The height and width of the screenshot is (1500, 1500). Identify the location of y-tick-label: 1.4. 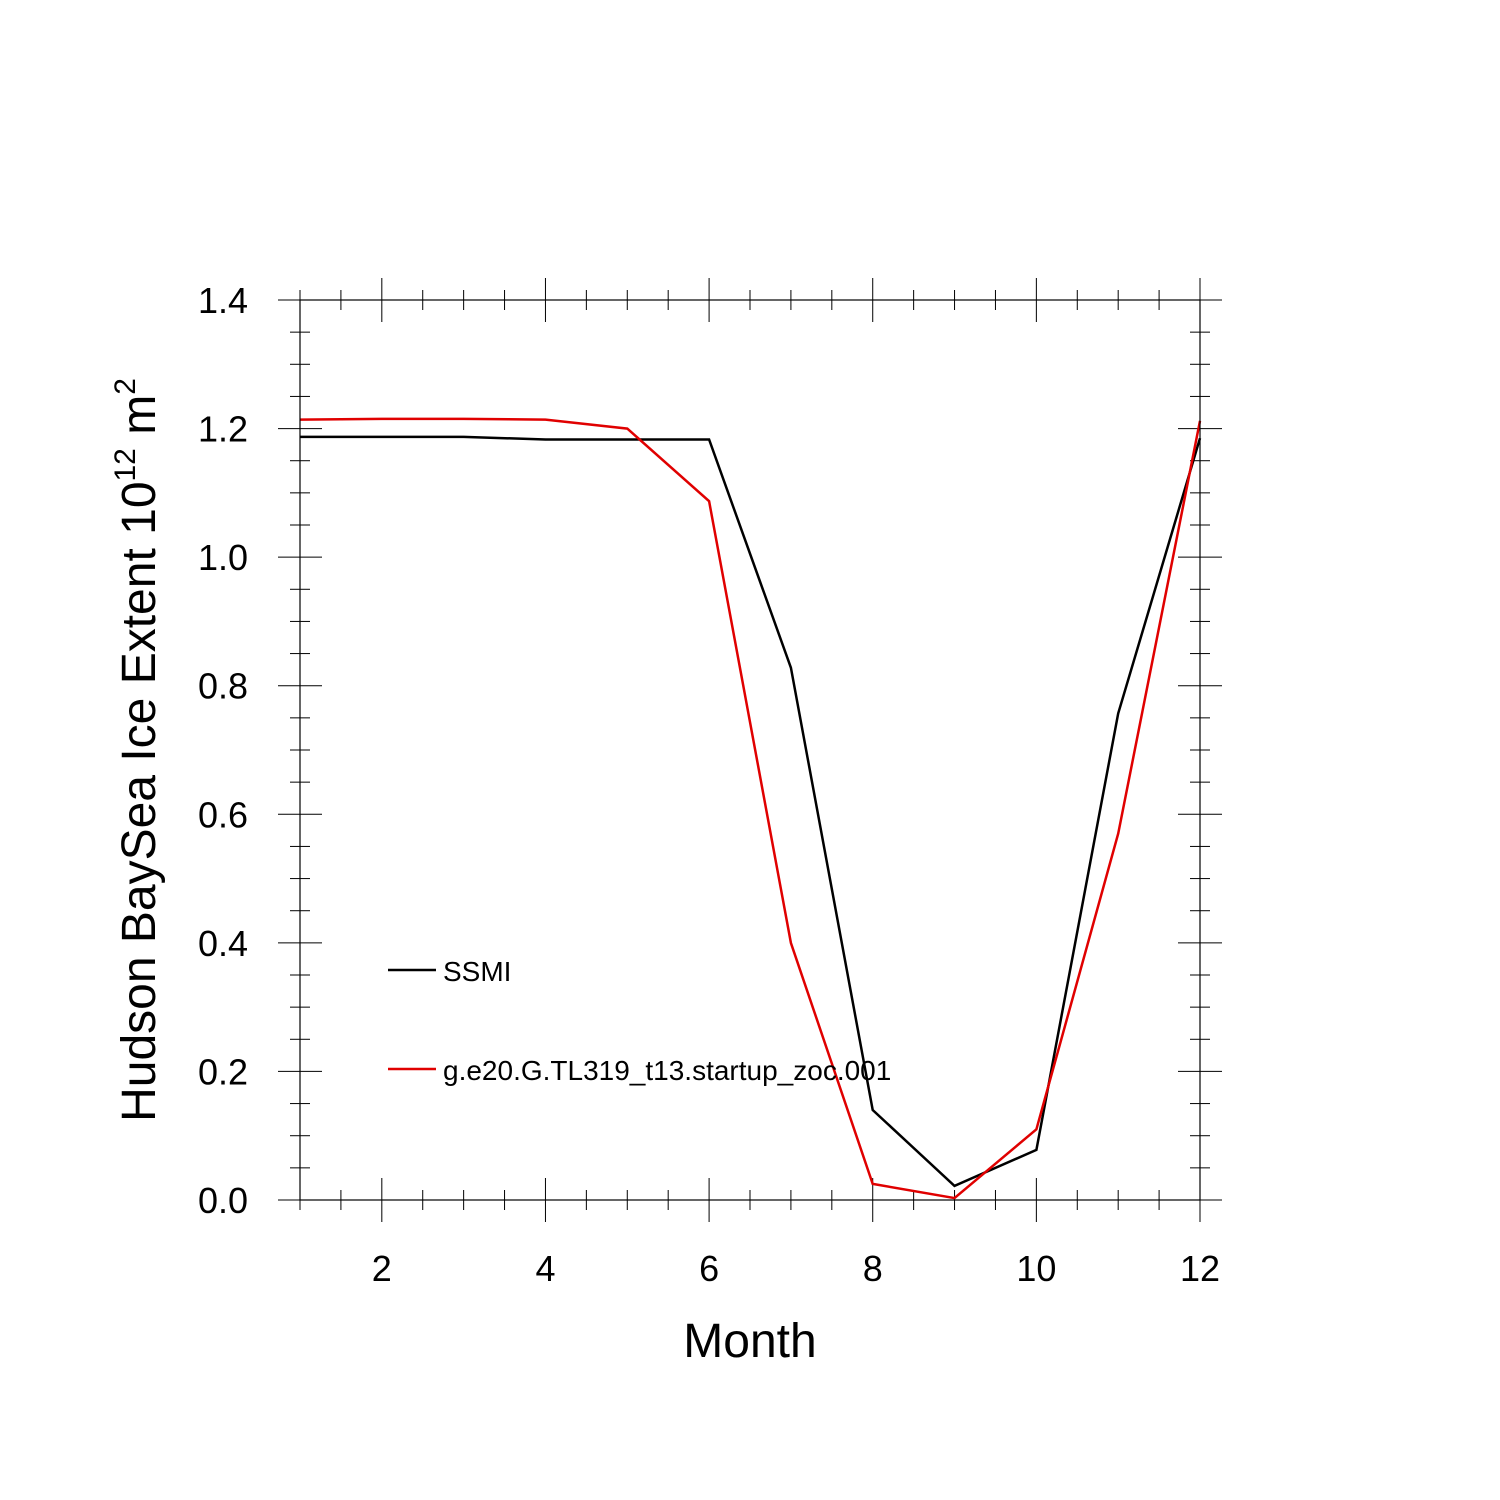
(223, 300).